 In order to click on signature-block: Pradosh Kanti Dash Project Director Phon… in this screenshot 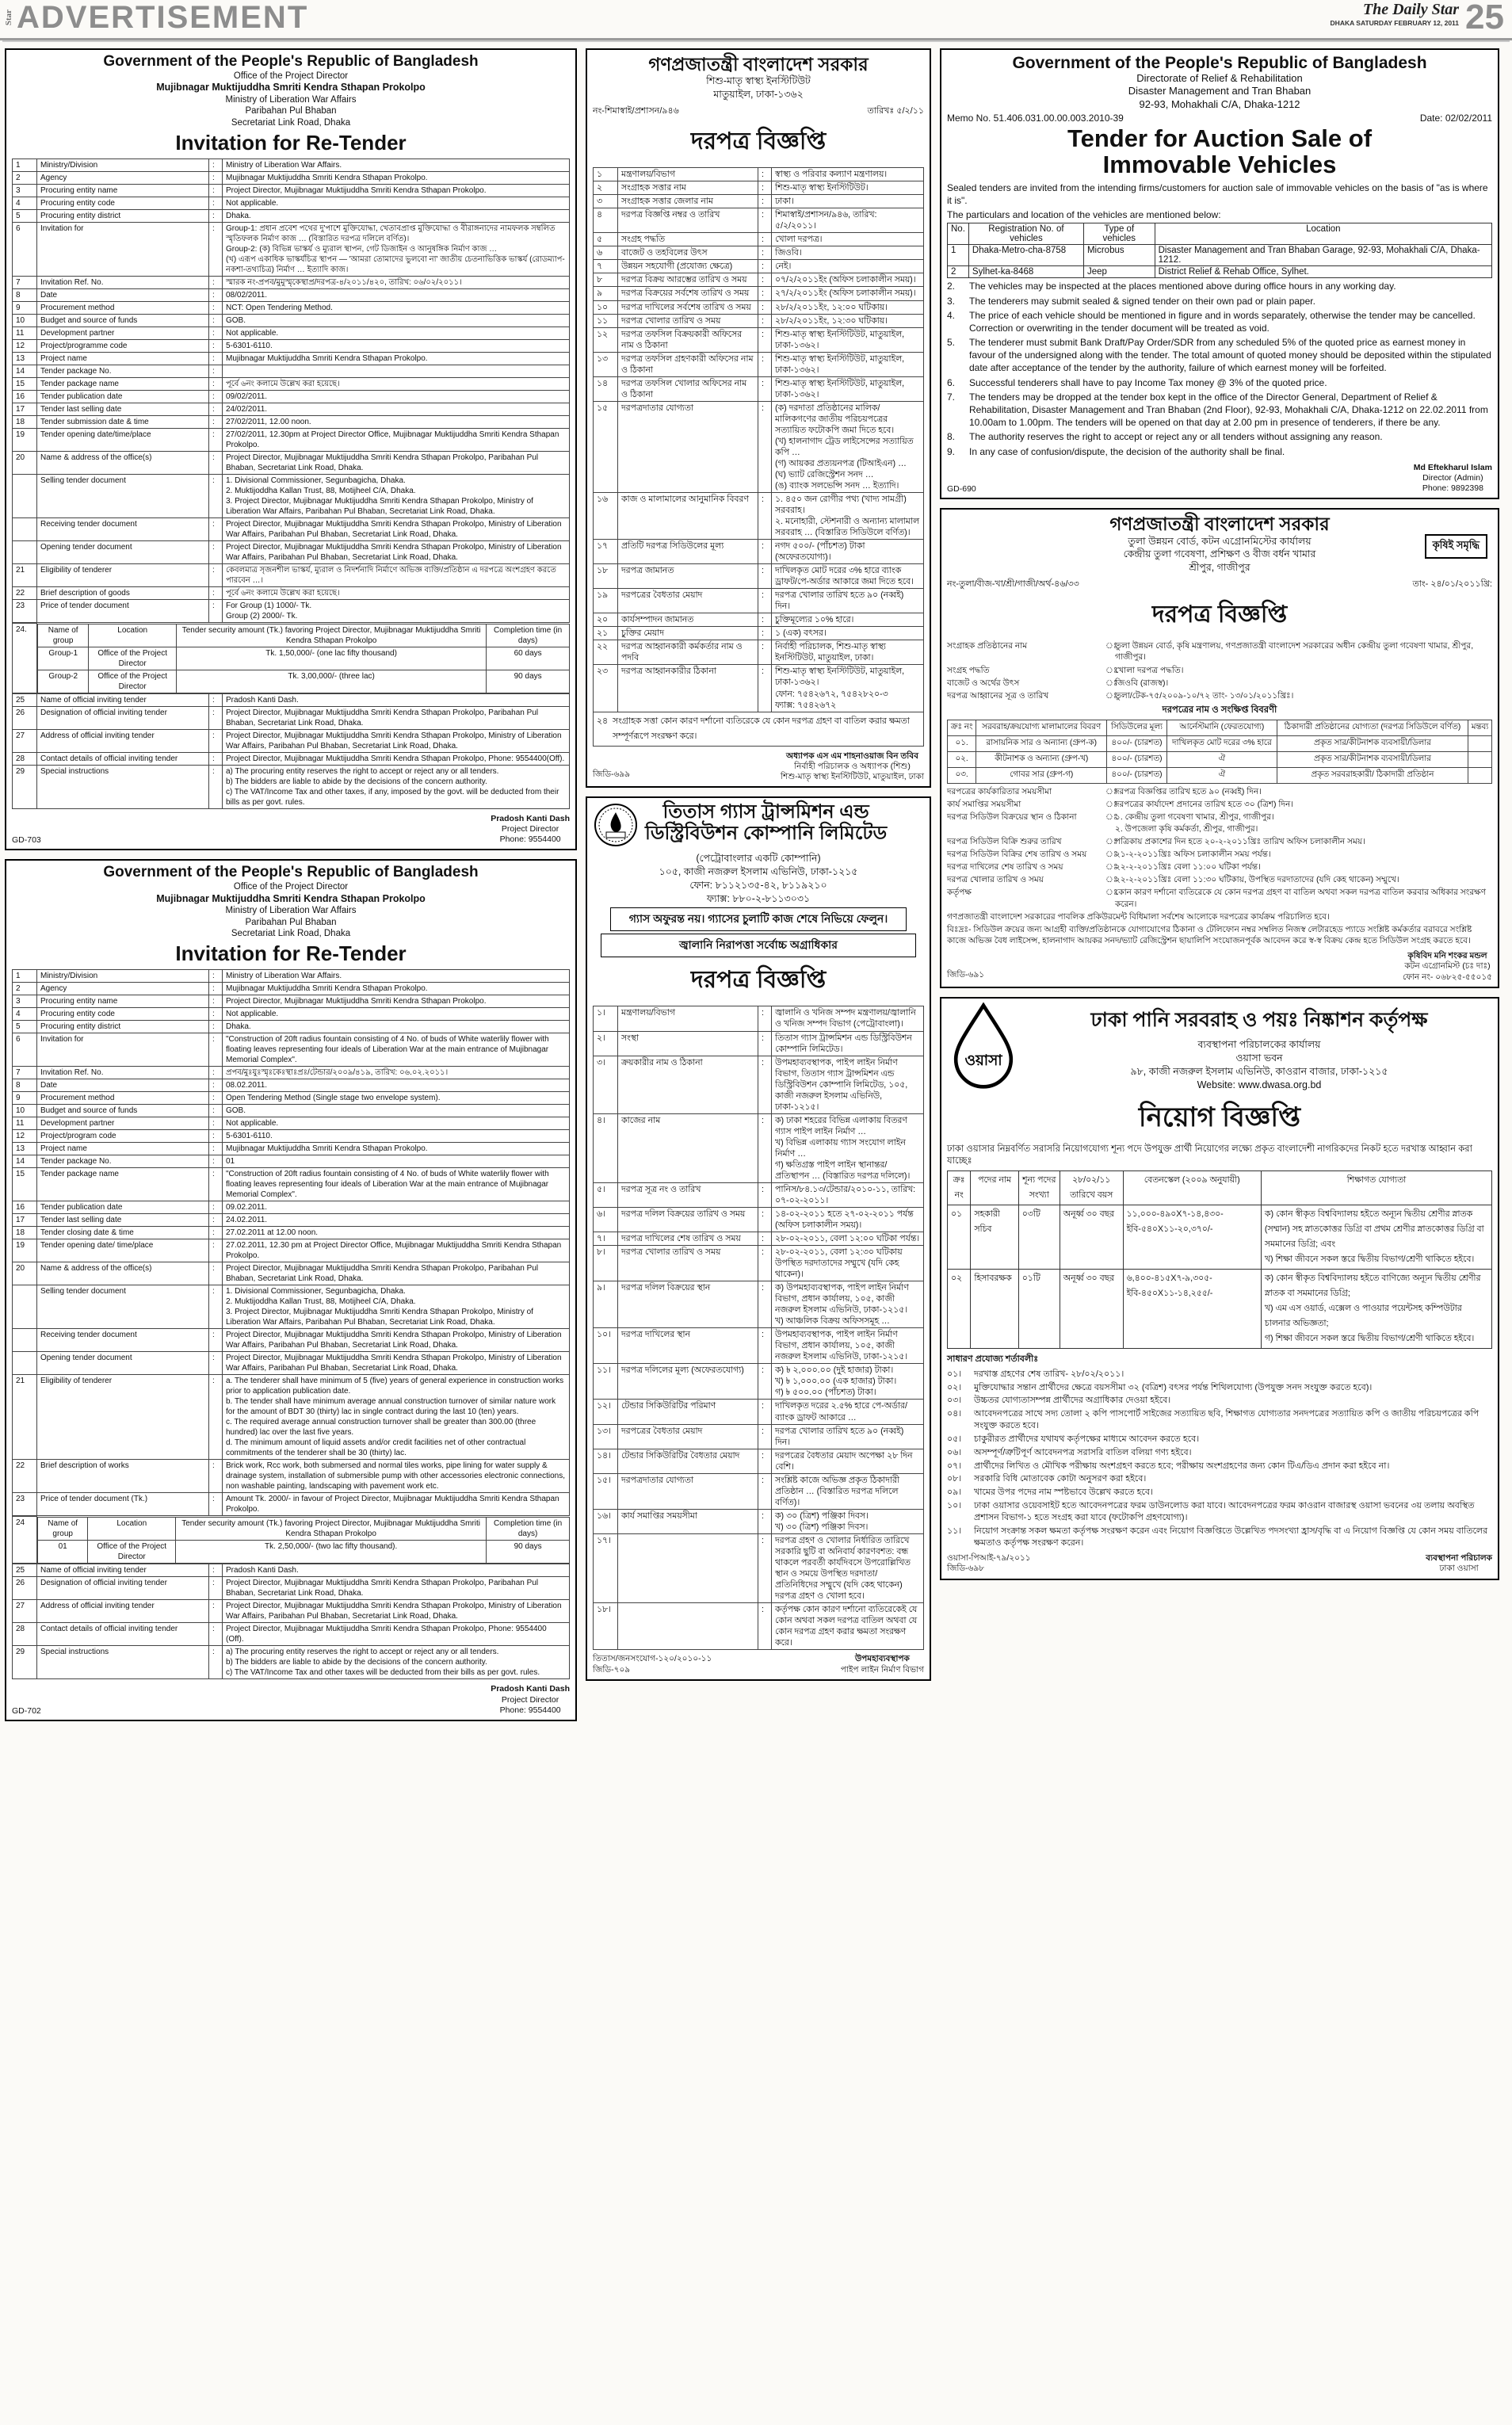, I will do `click(530, 1699)`.